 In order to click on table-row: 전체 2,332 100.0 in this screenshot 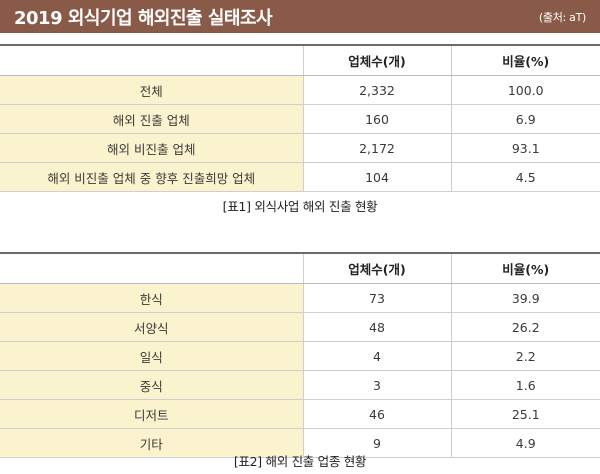, I will do `click(300, 90)`.